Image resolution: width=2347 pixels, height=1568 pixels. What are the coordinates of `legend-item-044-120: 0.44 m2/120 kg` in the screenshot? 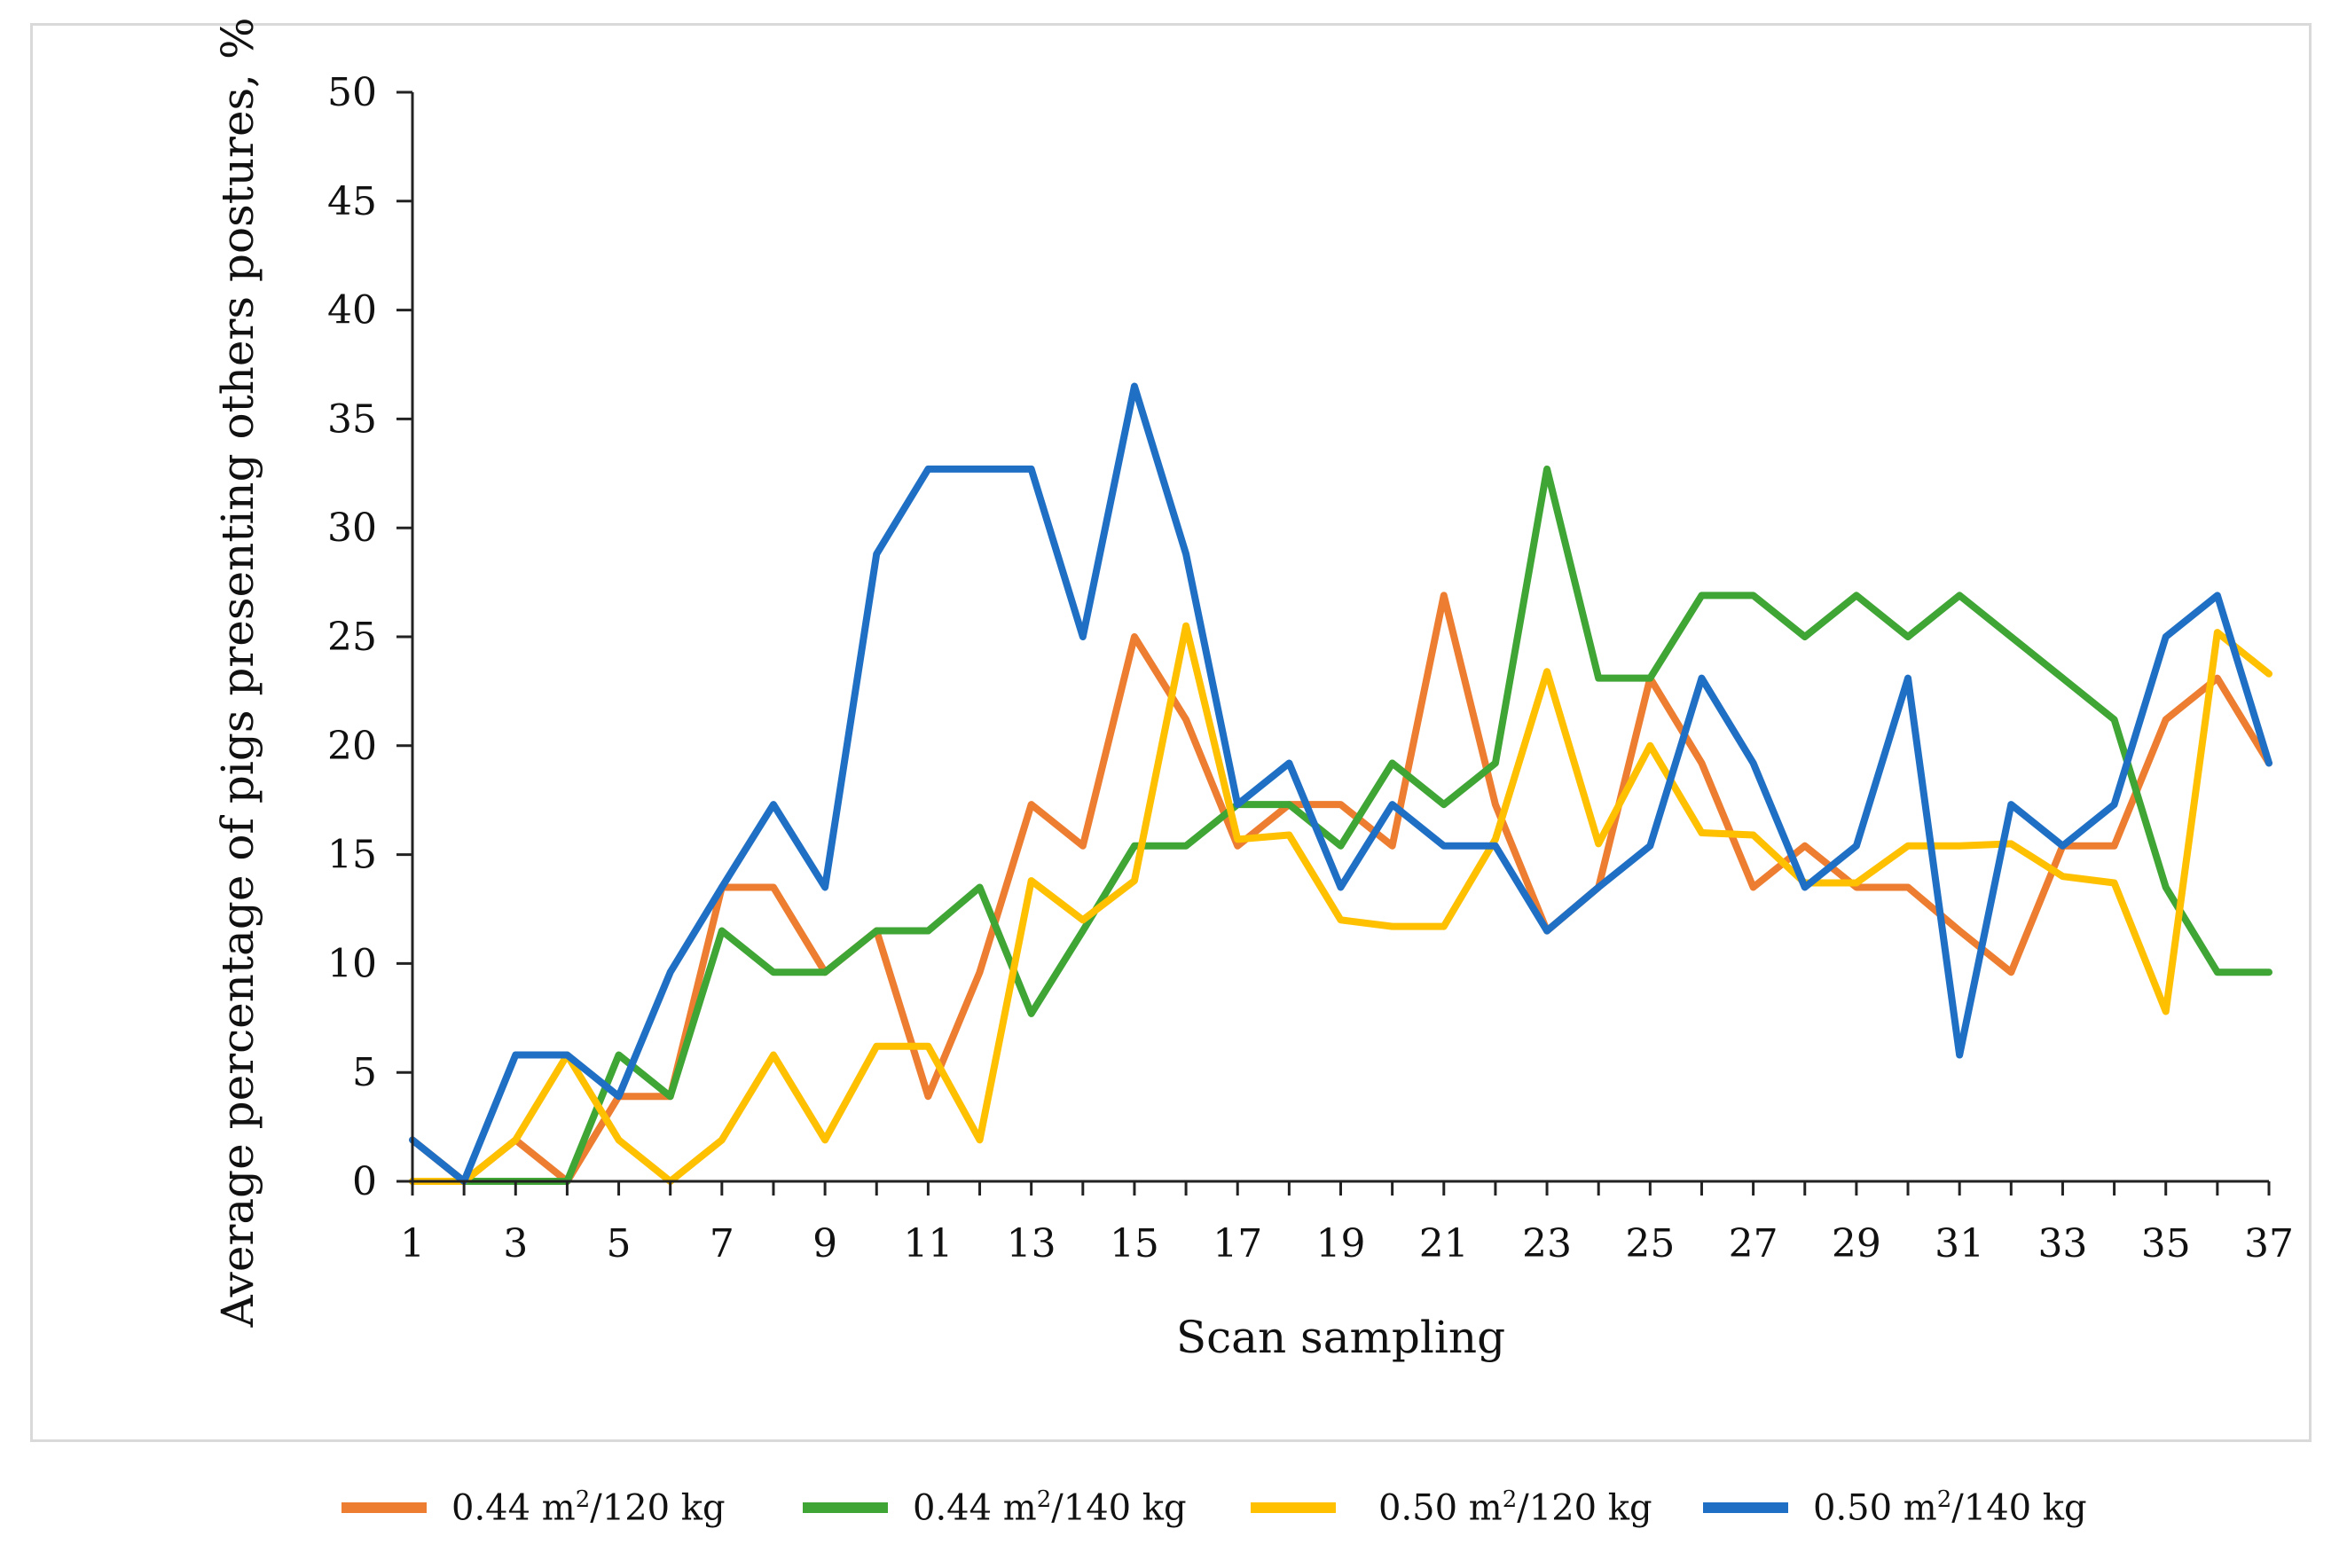 It's located at (533, 1508).